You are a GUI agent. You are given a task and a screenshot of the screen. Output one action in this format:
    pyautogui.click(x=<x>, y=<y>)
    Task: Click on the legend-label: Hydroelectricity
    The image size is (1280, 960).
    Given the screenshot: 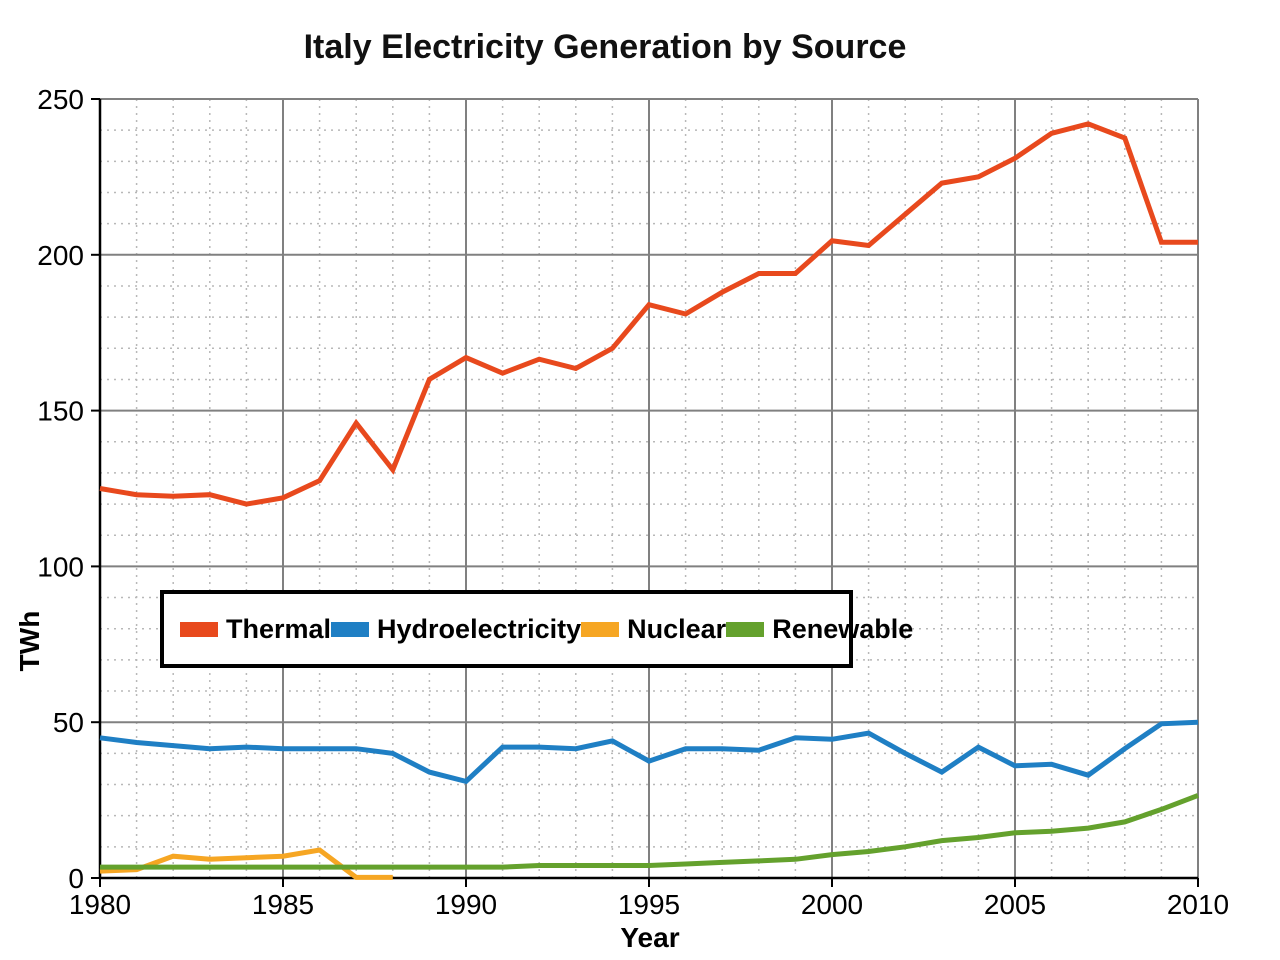 What is the action you would take?
    pyautogui.click(x=479, y=628)
    